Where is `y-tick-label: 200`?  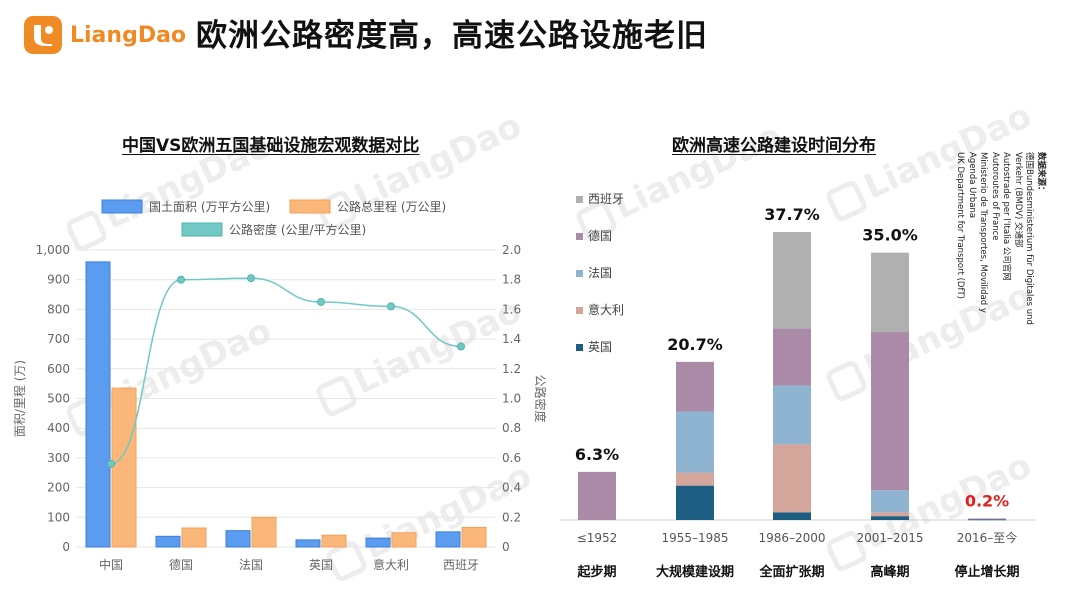
y-tick-label: 200 is located at coordinates (58, 488).